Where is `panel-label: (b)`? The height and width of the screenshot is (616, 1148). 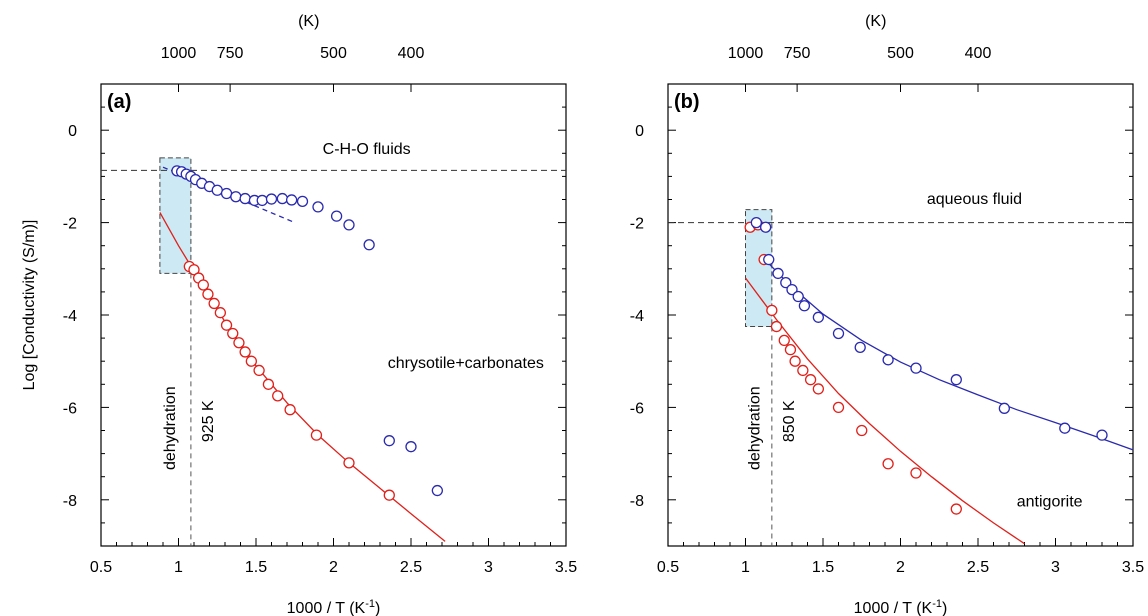
panel-label: (b) is located at coordinates (687, 102).